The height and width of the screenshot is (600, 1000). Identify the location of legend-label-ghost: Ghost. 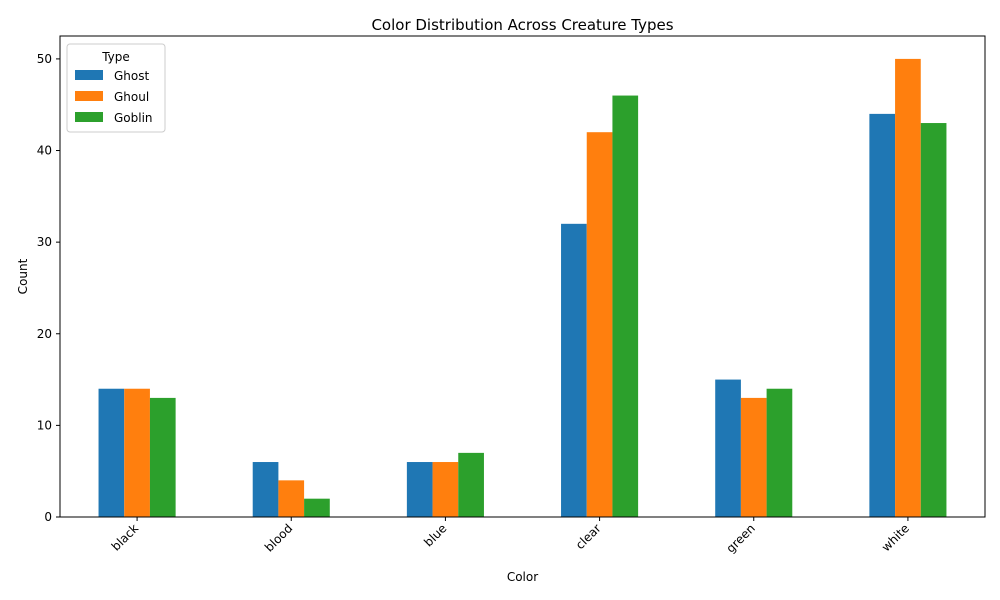
(131, 76).